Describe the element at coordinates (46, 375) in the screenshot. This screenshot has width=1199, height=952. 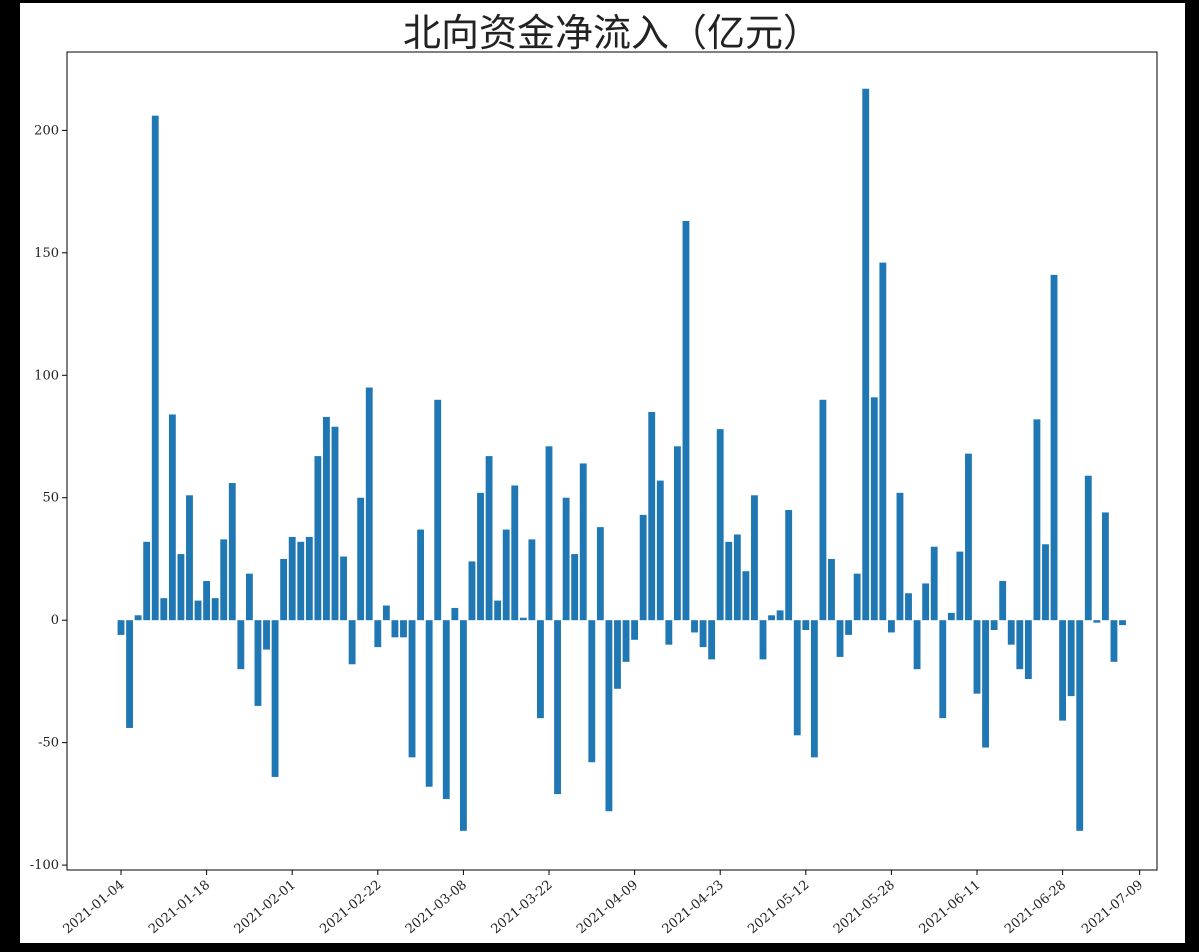
I see `y-tick-label: 100` at that location.